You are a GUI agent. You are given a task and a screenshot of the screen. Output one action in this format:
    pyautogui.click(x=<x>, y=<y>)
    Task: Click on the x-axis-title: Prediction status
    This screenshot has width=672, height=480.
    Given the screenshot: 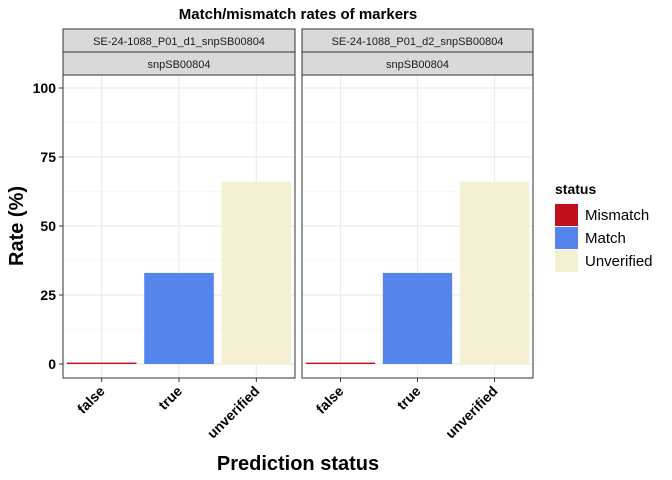 What is the action you would take?
    pyautogui.click(x=298, y=464)
    